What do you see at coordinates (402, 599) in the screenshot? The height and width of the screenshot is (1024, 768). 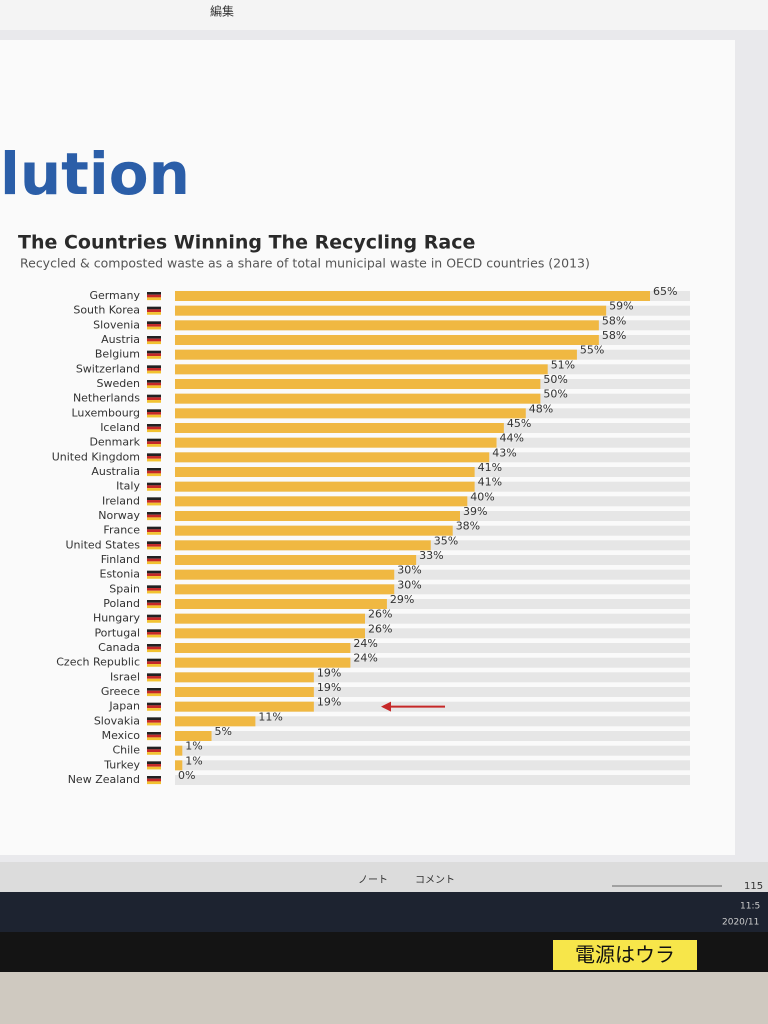 I see `value-label: 29%` at bounding box center [402, 599].